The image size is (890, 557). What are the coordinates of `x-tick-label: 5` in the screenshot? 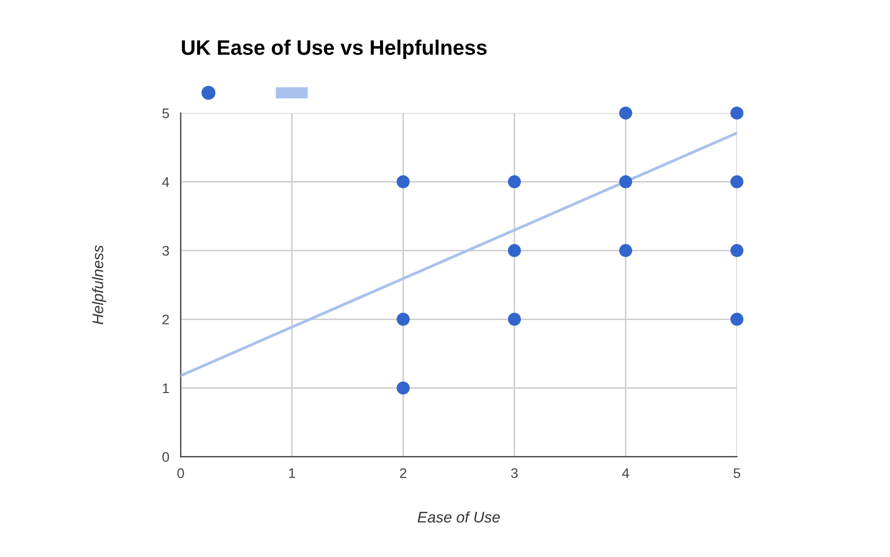 It's located at (737, 473).